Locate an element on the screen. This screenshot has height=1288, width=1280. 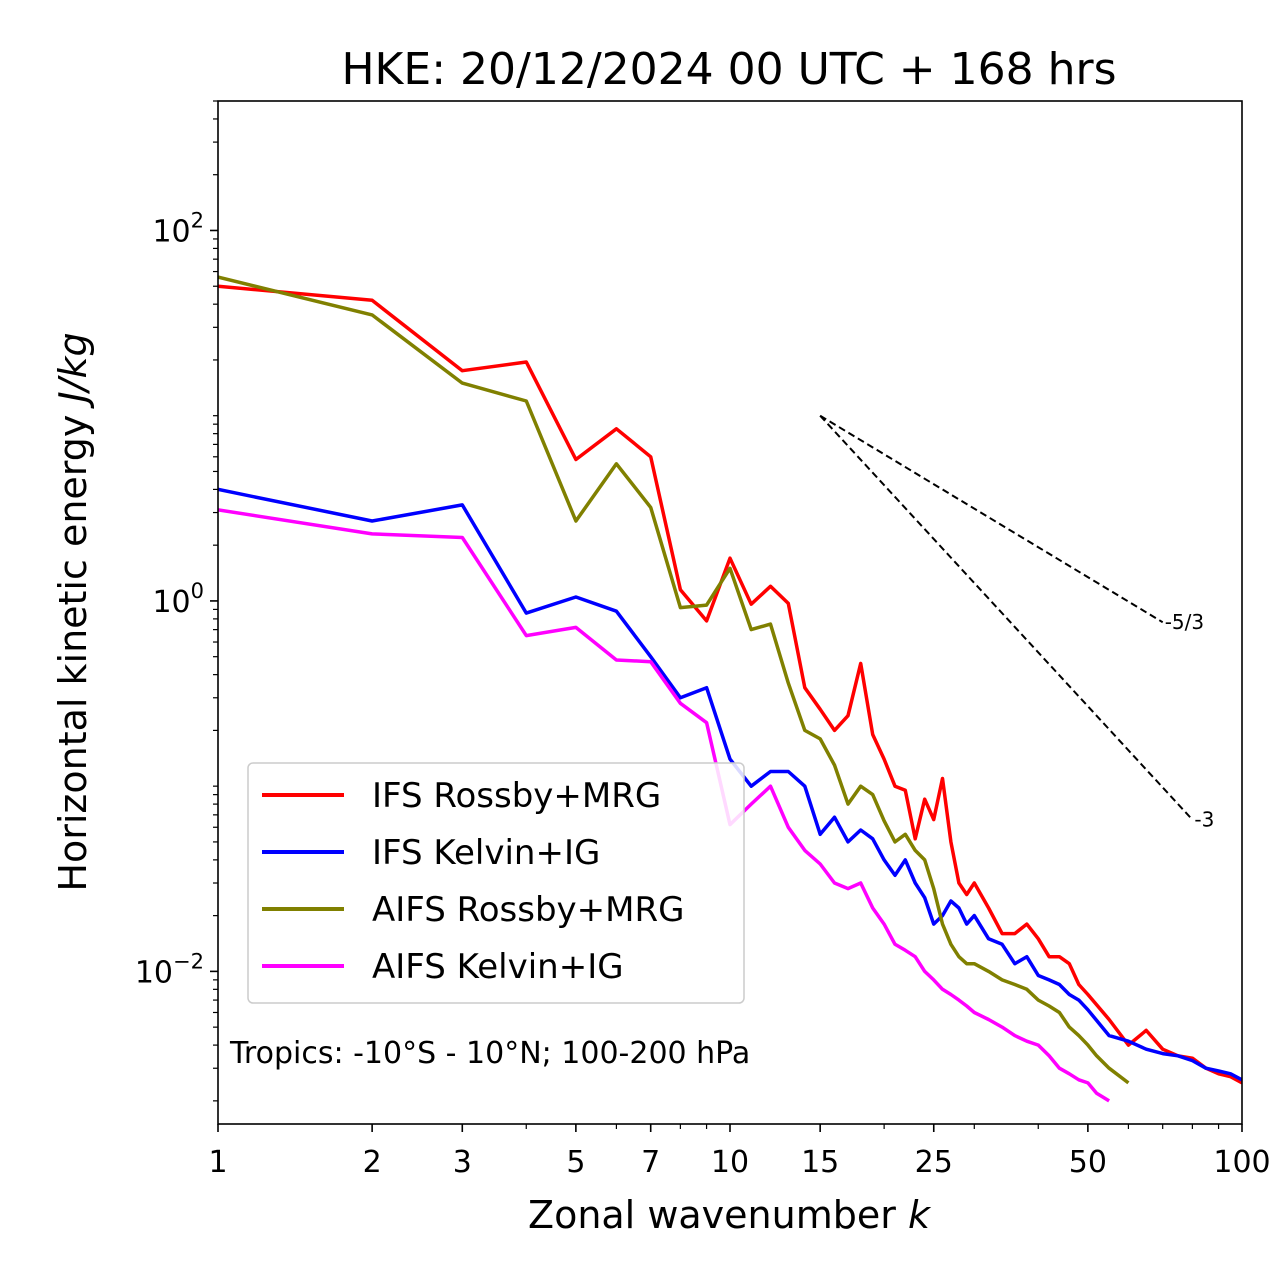
x-tick-label: 25 is located at coordinates (934, 1162).